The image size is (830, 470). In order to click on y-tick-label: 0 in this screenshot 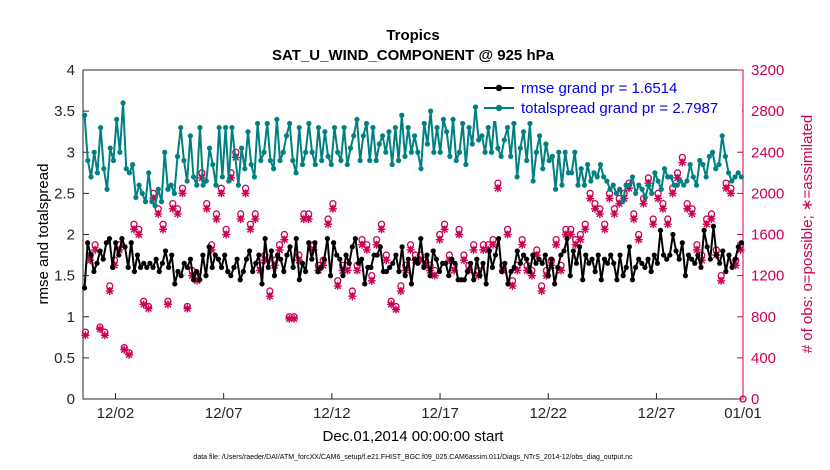, I will do `click(71, 399)`.